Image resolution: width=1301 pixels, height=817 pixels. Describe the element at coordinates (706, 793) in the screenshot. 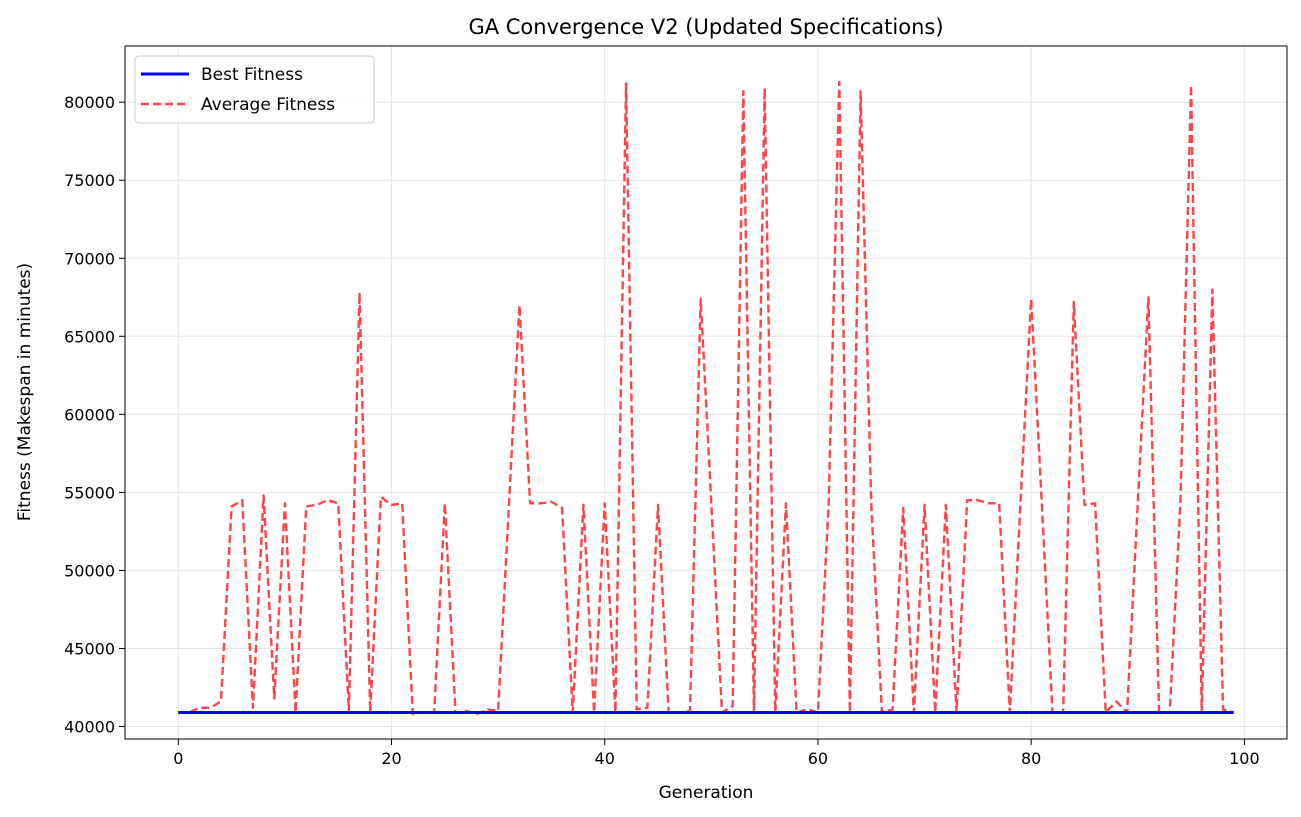

I see `x-axis-label: Generation` at that location.